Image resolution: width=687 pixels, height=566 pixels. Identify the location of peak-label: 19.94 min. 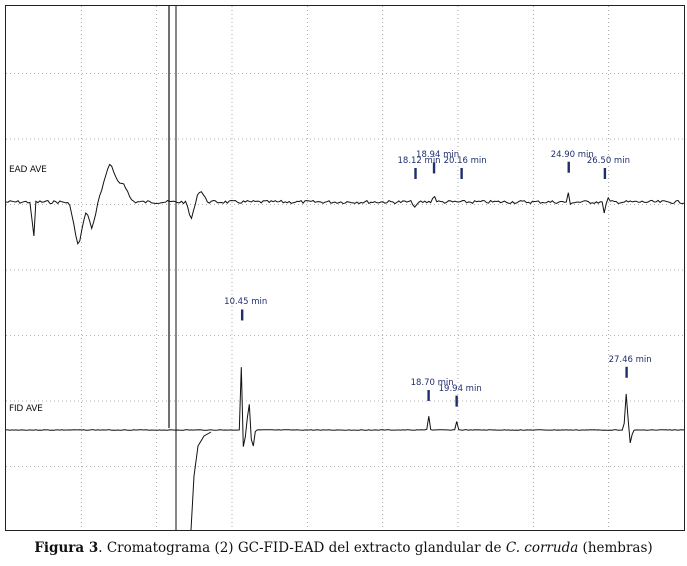
(460, 388).